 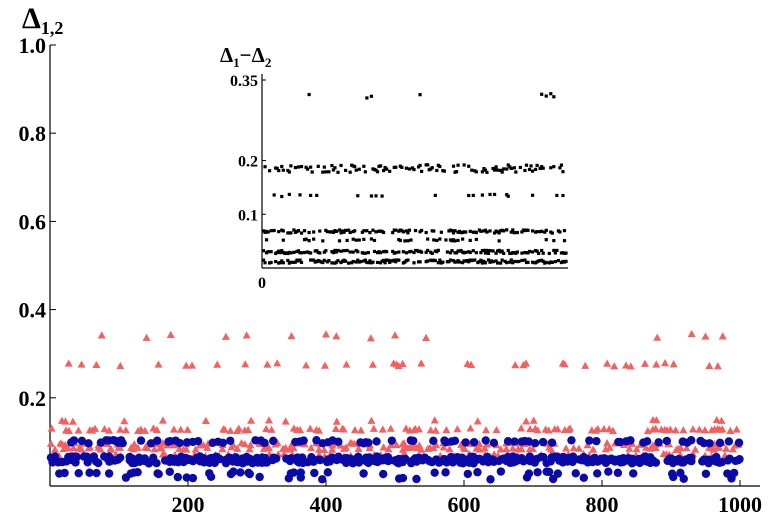 What do you see at coordinates (740, 504) in the screenshot?
I see `main-x-tick-label: 1000` at bounding box center [740, 504].